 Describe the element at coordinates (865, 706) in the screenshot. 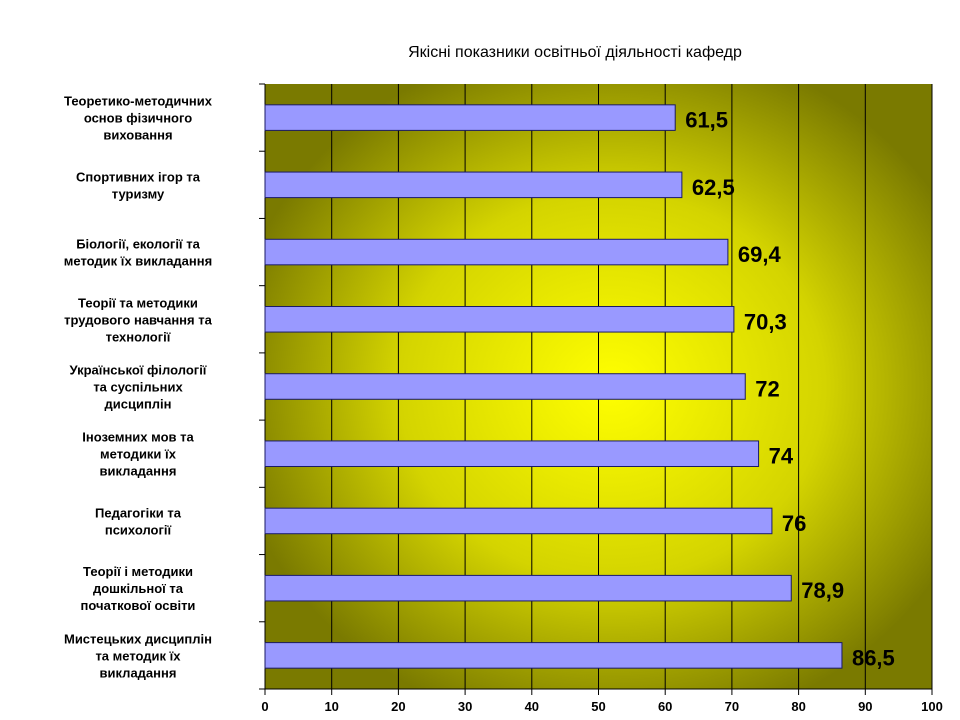

I see `x-tick-label: 90` at that location.